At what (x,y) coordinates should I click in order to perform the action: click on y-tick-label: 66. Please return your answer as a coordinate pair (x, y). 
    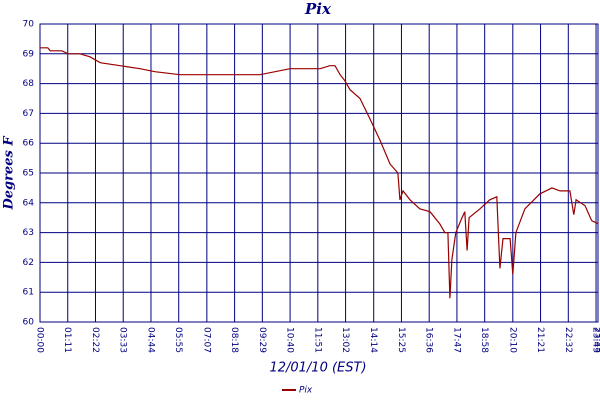
    Looking at the image, I should click on (29, 144).